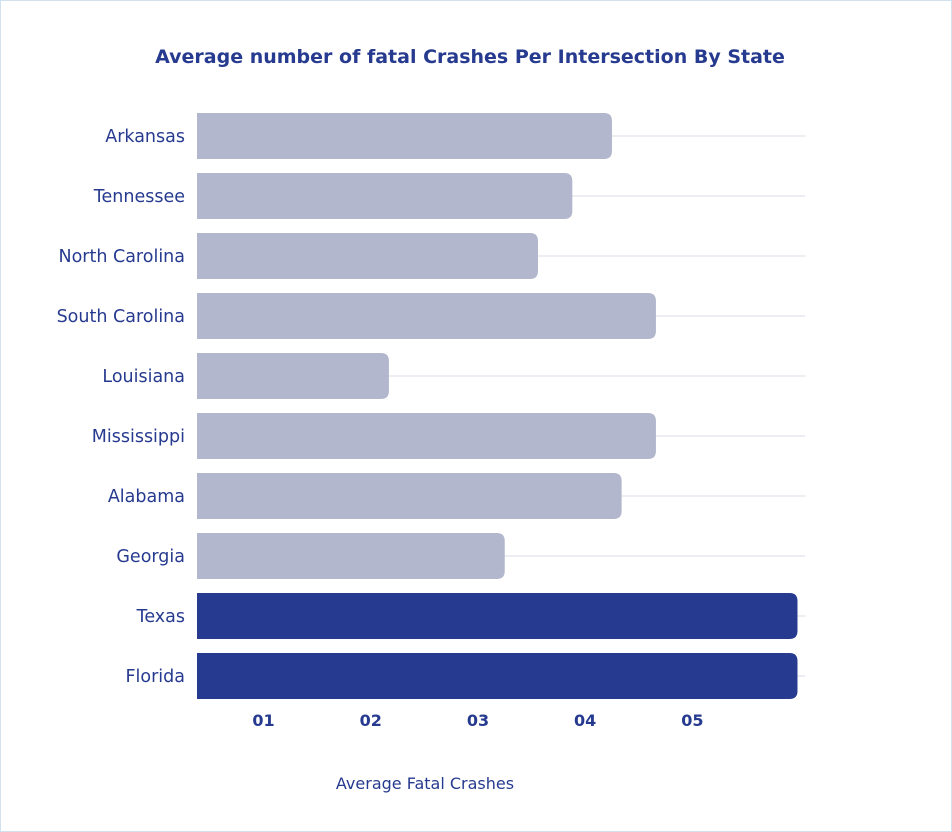  What do you see at coordinates (371, 720) in the screenshot?
I see `x-tick-label: 02` at bounding box center [371, 720].